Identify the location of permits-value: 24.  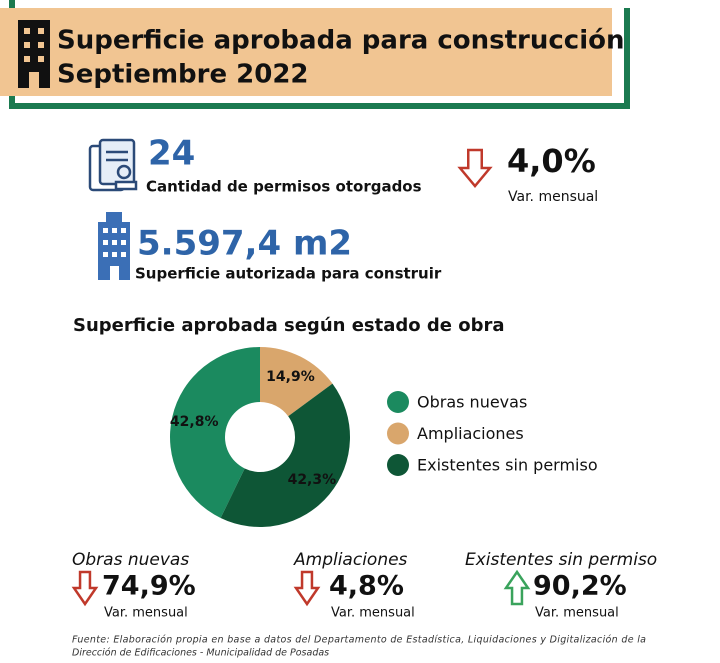
(171, 154).